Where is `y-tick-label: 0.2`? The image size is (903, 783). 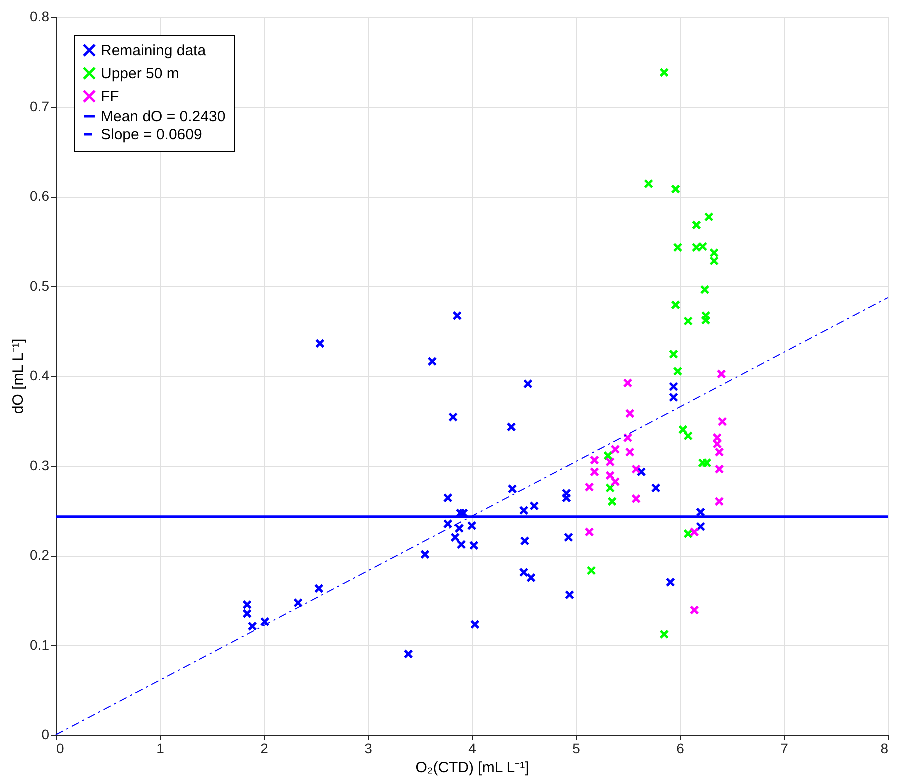
y-tick-label: 0.2 is located at coordinates (40, 555).